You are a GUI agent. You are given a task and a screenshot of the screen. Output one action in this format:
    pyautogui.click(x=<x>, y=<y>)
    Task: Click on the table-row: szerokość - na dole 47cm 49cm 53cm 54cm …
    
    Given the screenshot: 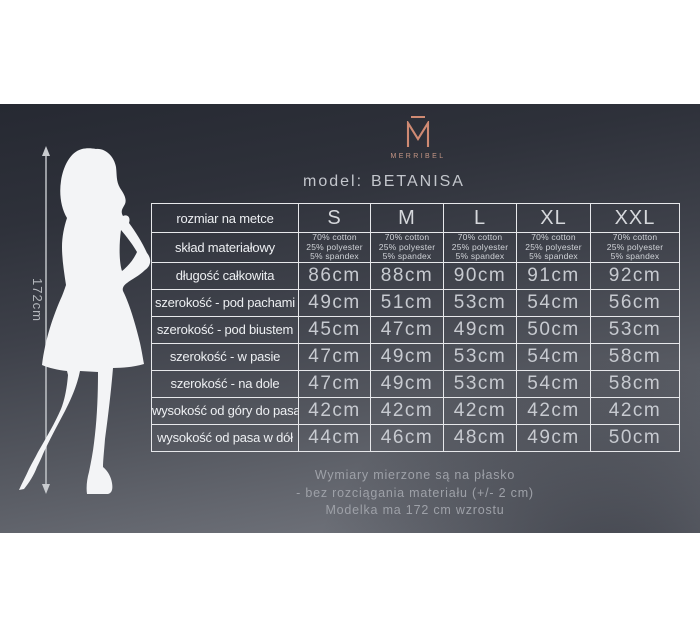 What is the action you would take?
    pyautogui.click(x=415, y=383)
    